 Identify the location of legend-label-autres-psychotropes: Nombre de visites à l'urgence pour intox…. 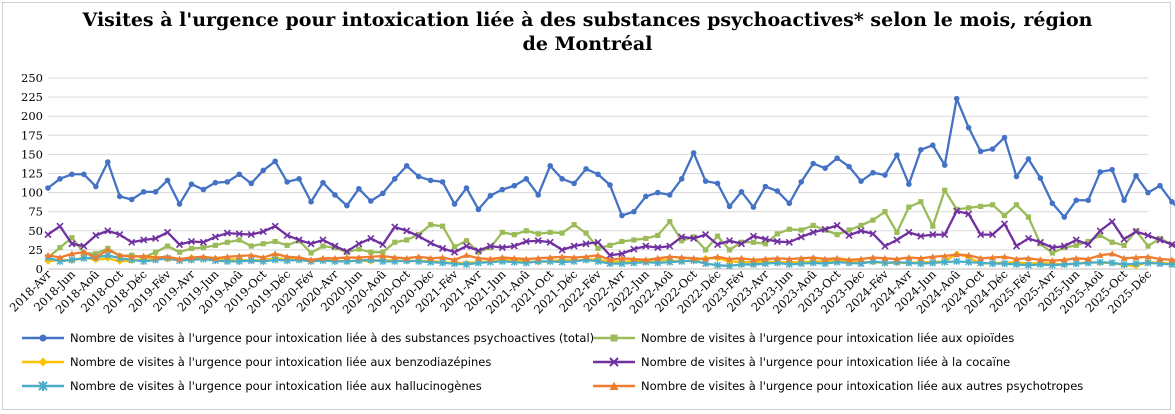
(862, 386).